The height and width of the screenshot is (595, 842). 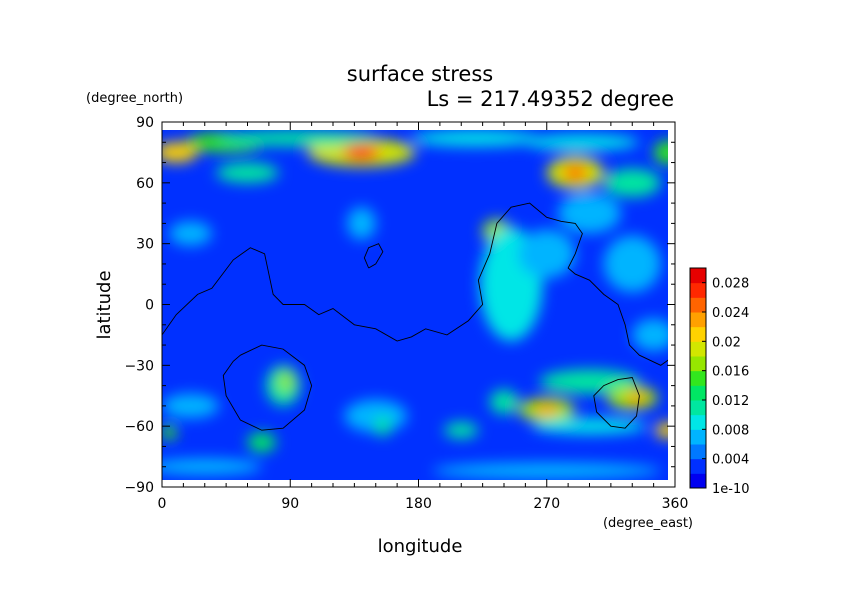 I want to click on y-unit-label: (degree_north), so click(x=134, y=98).